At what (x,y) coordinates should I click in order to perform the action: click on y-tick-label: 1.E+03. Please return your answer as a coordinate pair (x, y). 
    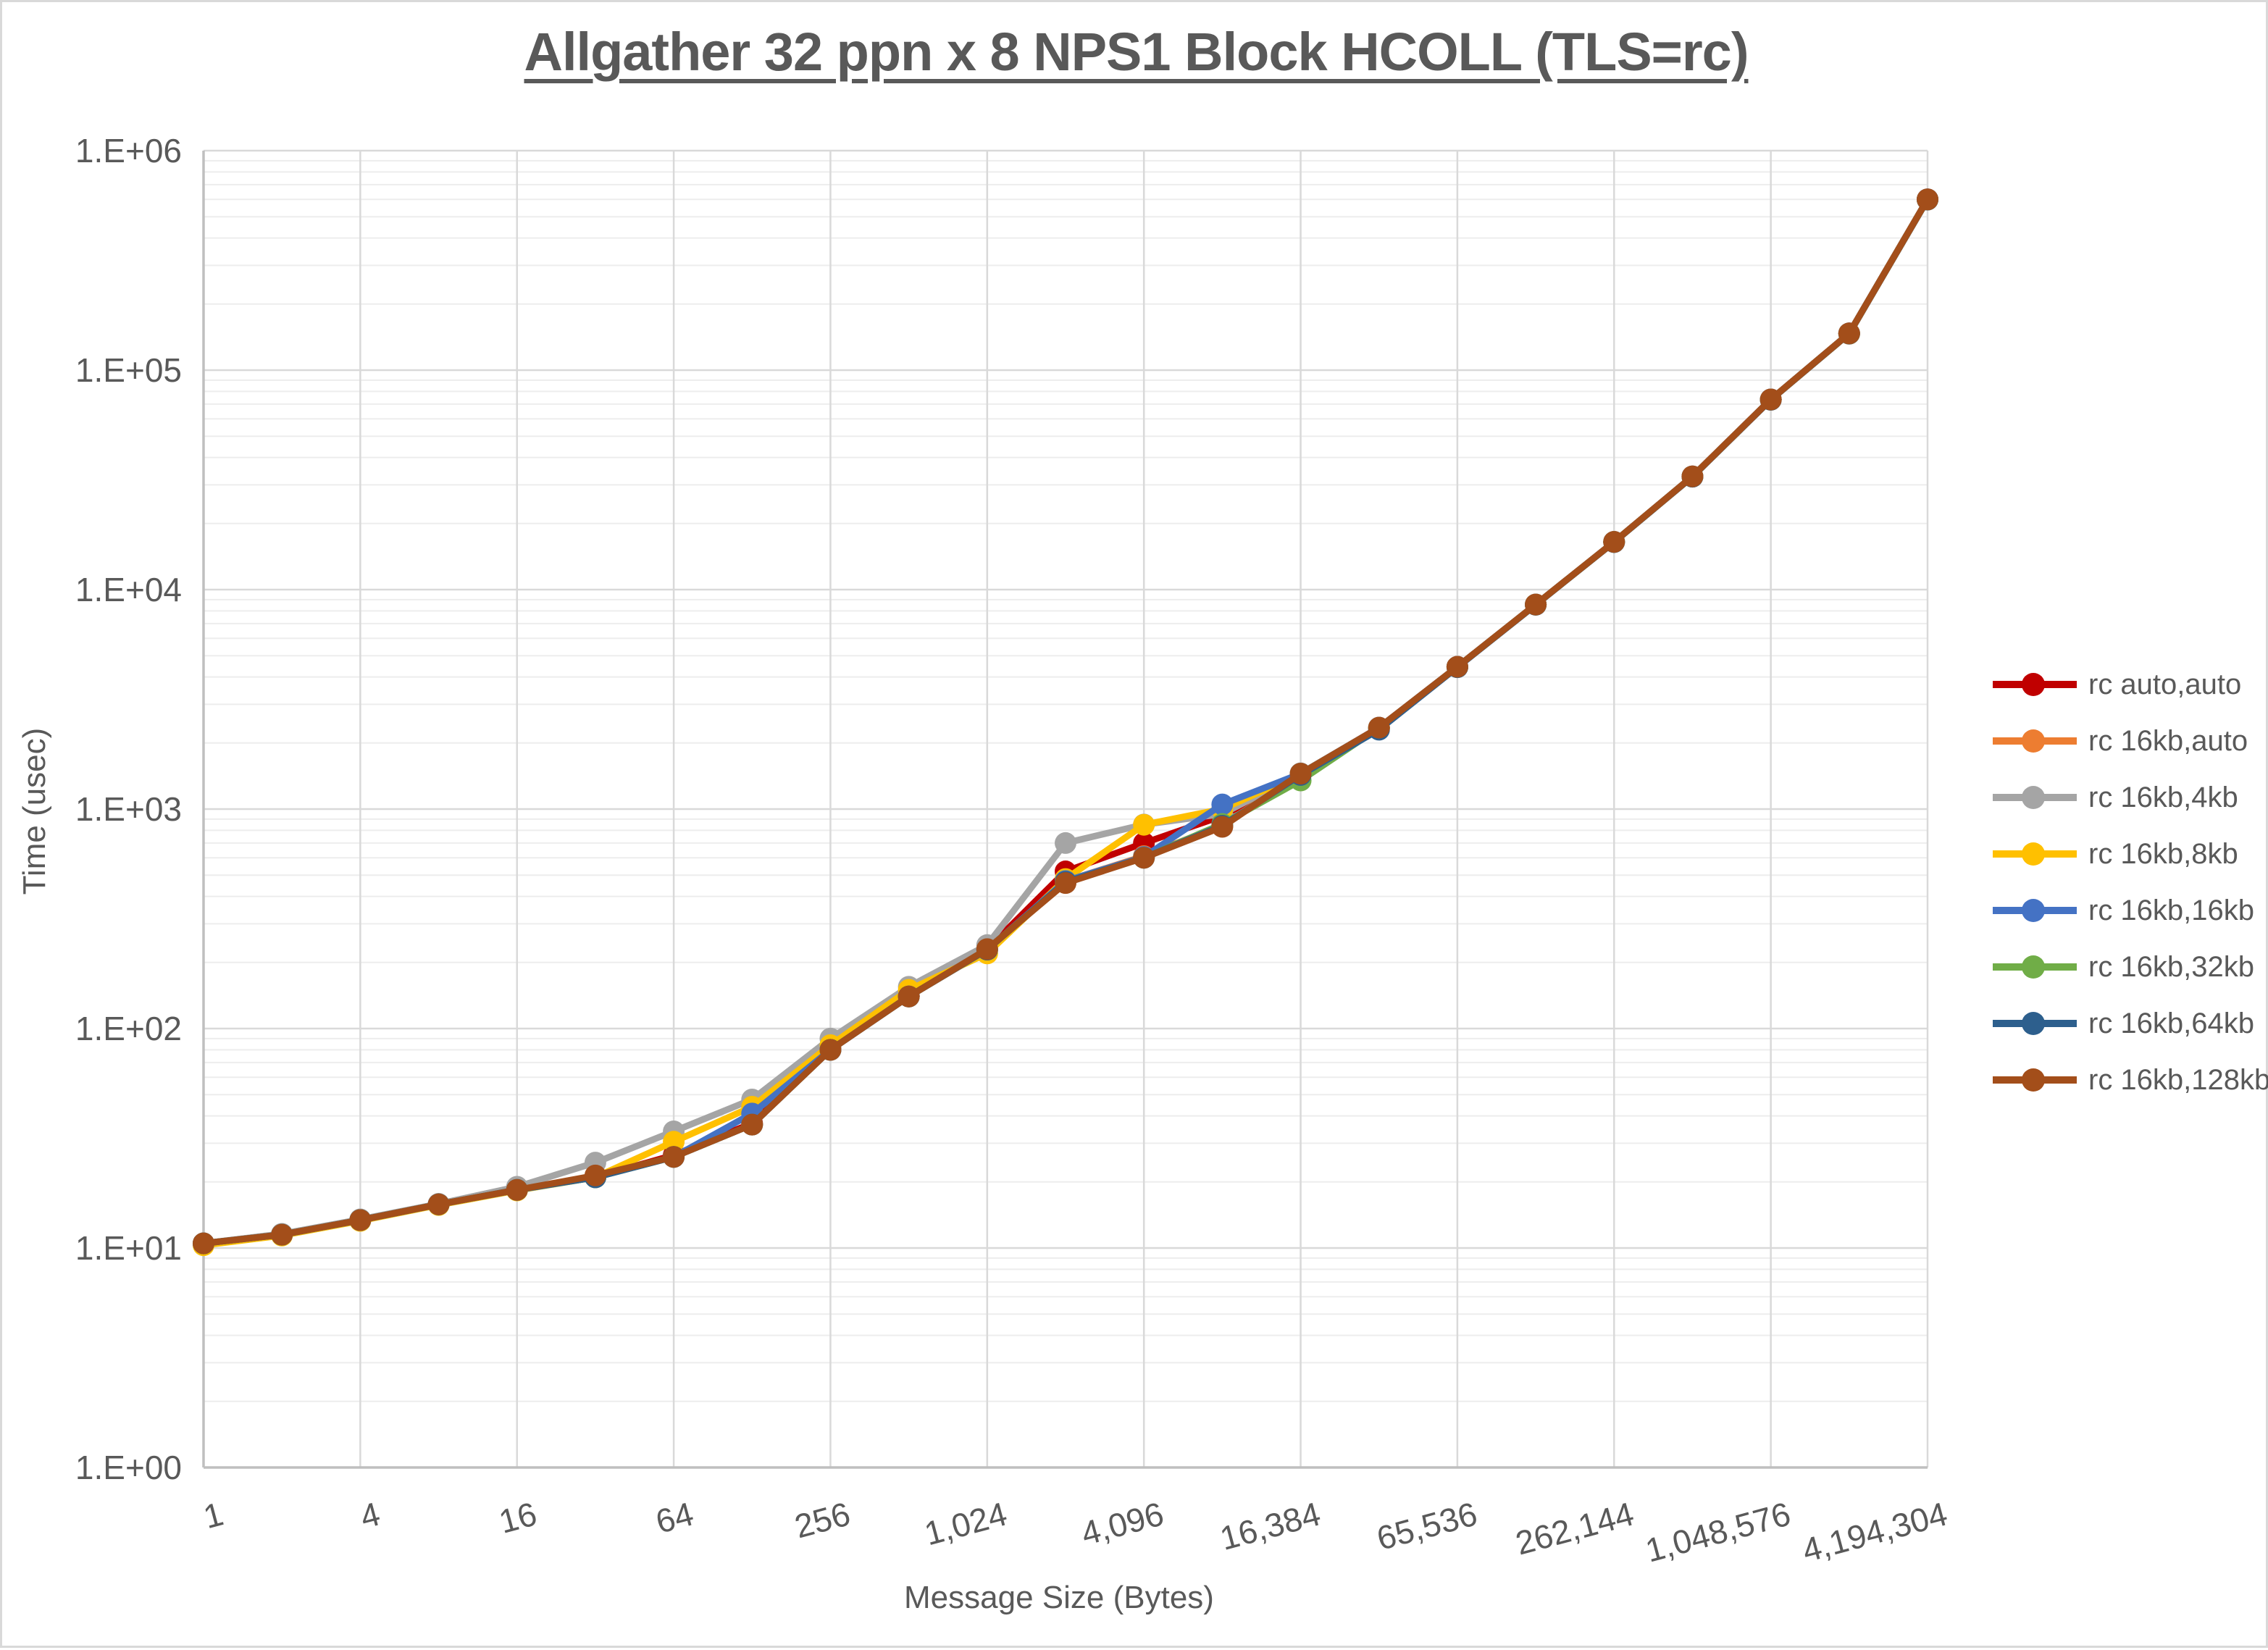
    Looking at the image, I should click on (129, 809).